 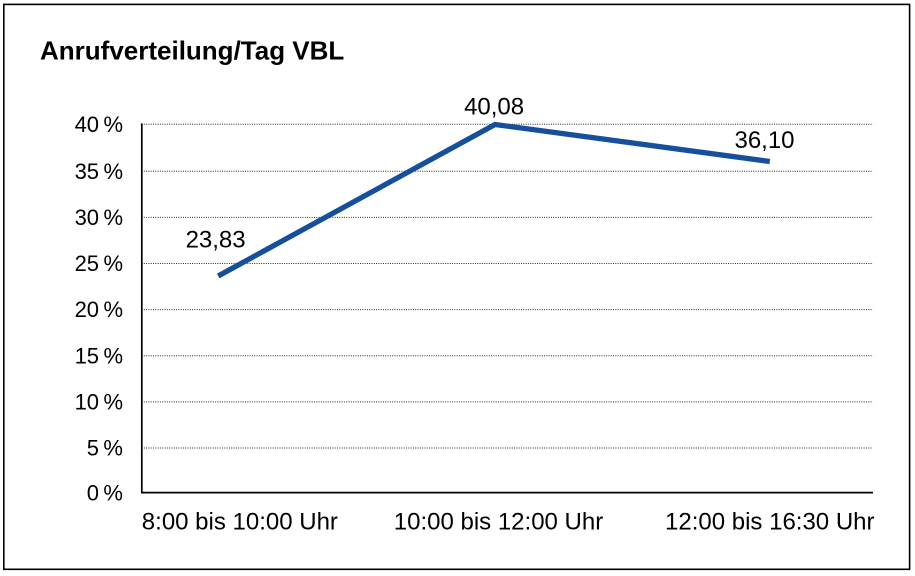 I want to click on svg-text: 8:00 bis 10:00 Uhr, so click(x=240, y=522).